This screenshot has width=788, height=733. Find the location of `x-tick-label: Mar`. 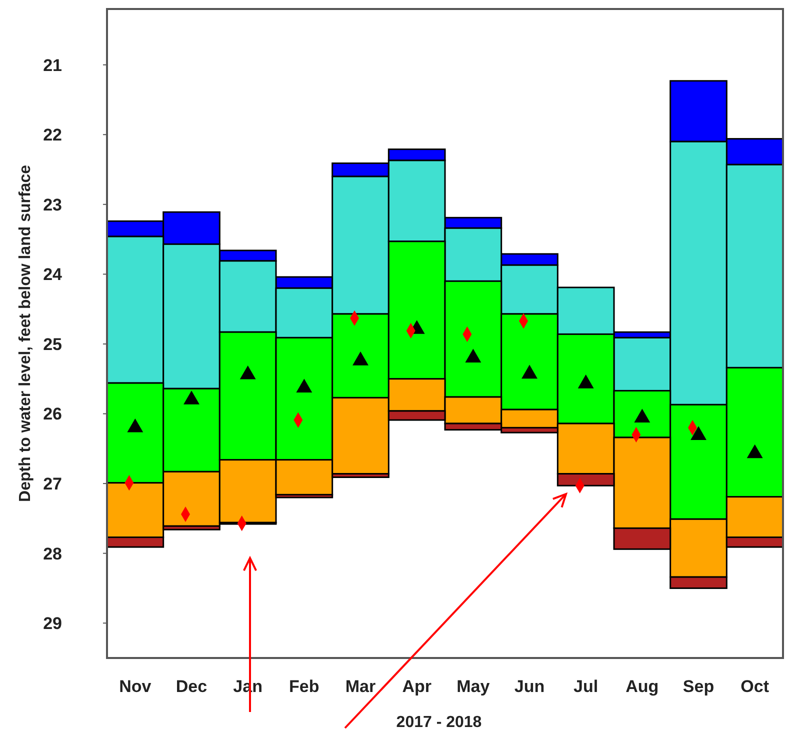

x-tick-label: Mar is located at coordinates (360, 686).